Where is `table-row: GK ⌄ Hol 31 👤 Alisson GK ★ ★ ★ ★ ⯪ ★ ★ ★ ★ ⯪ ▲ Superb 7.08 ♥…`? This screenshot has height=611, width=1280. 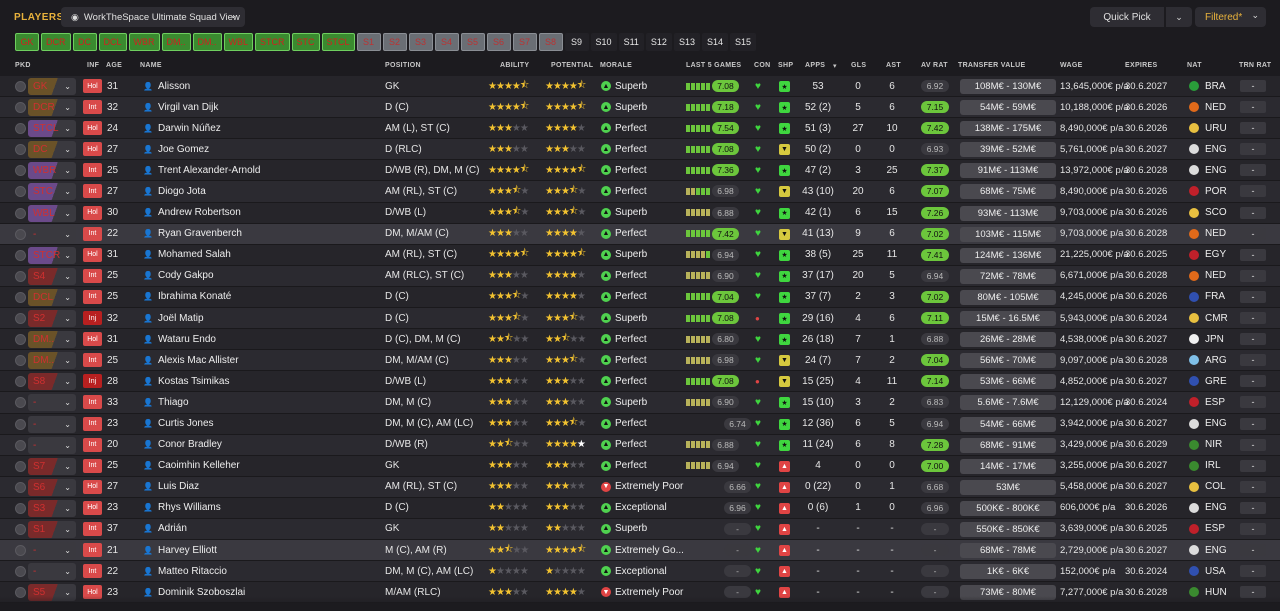
table-row: GK ⌄ Hol 31 👤 Alisson GK ★ ★ ★ ★ ⯪ ★ ★ ★ ★ ⯪ ▲ Superb 7.08 ♥… is located at coordinates (640, 87).